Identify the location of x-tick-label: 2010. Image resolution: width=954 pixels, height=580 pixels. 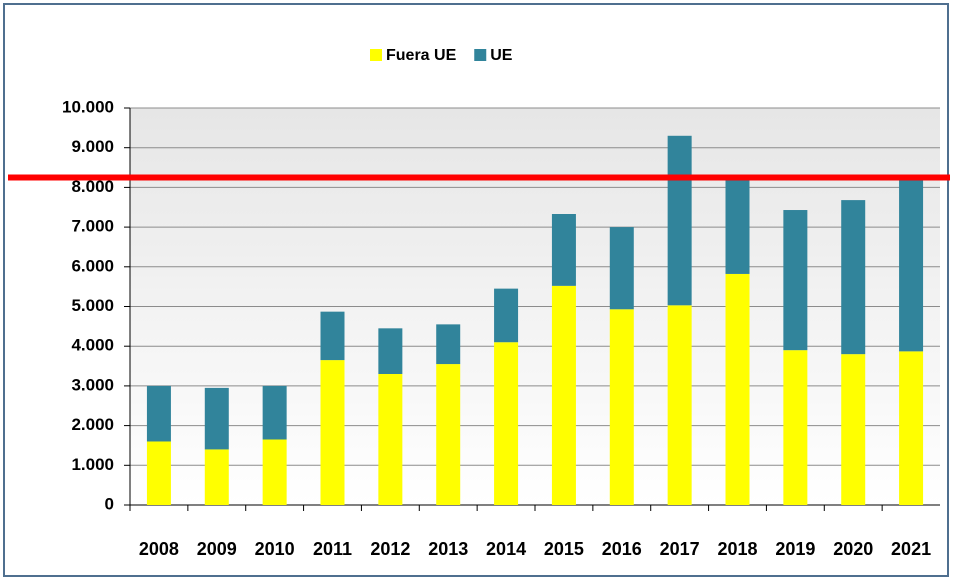
(275, 549).